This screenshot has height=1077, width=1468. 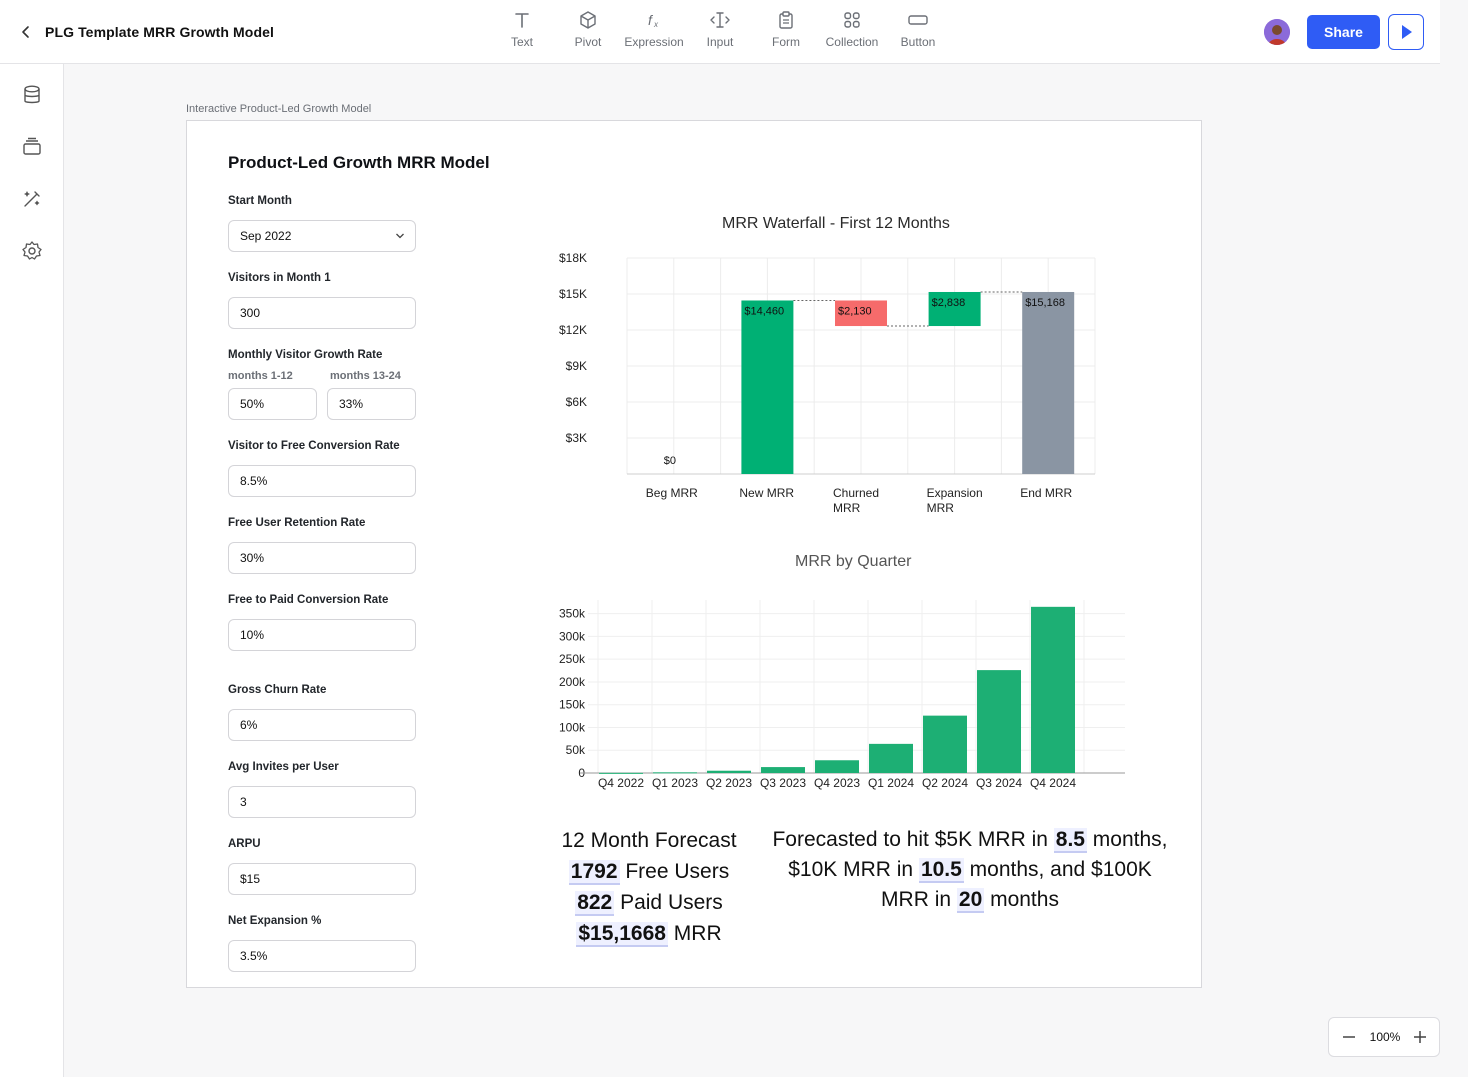 What do you see at coordinates (1277, 32) in the screenshot?
I see `avatar` at bounding box center [1277, 32].